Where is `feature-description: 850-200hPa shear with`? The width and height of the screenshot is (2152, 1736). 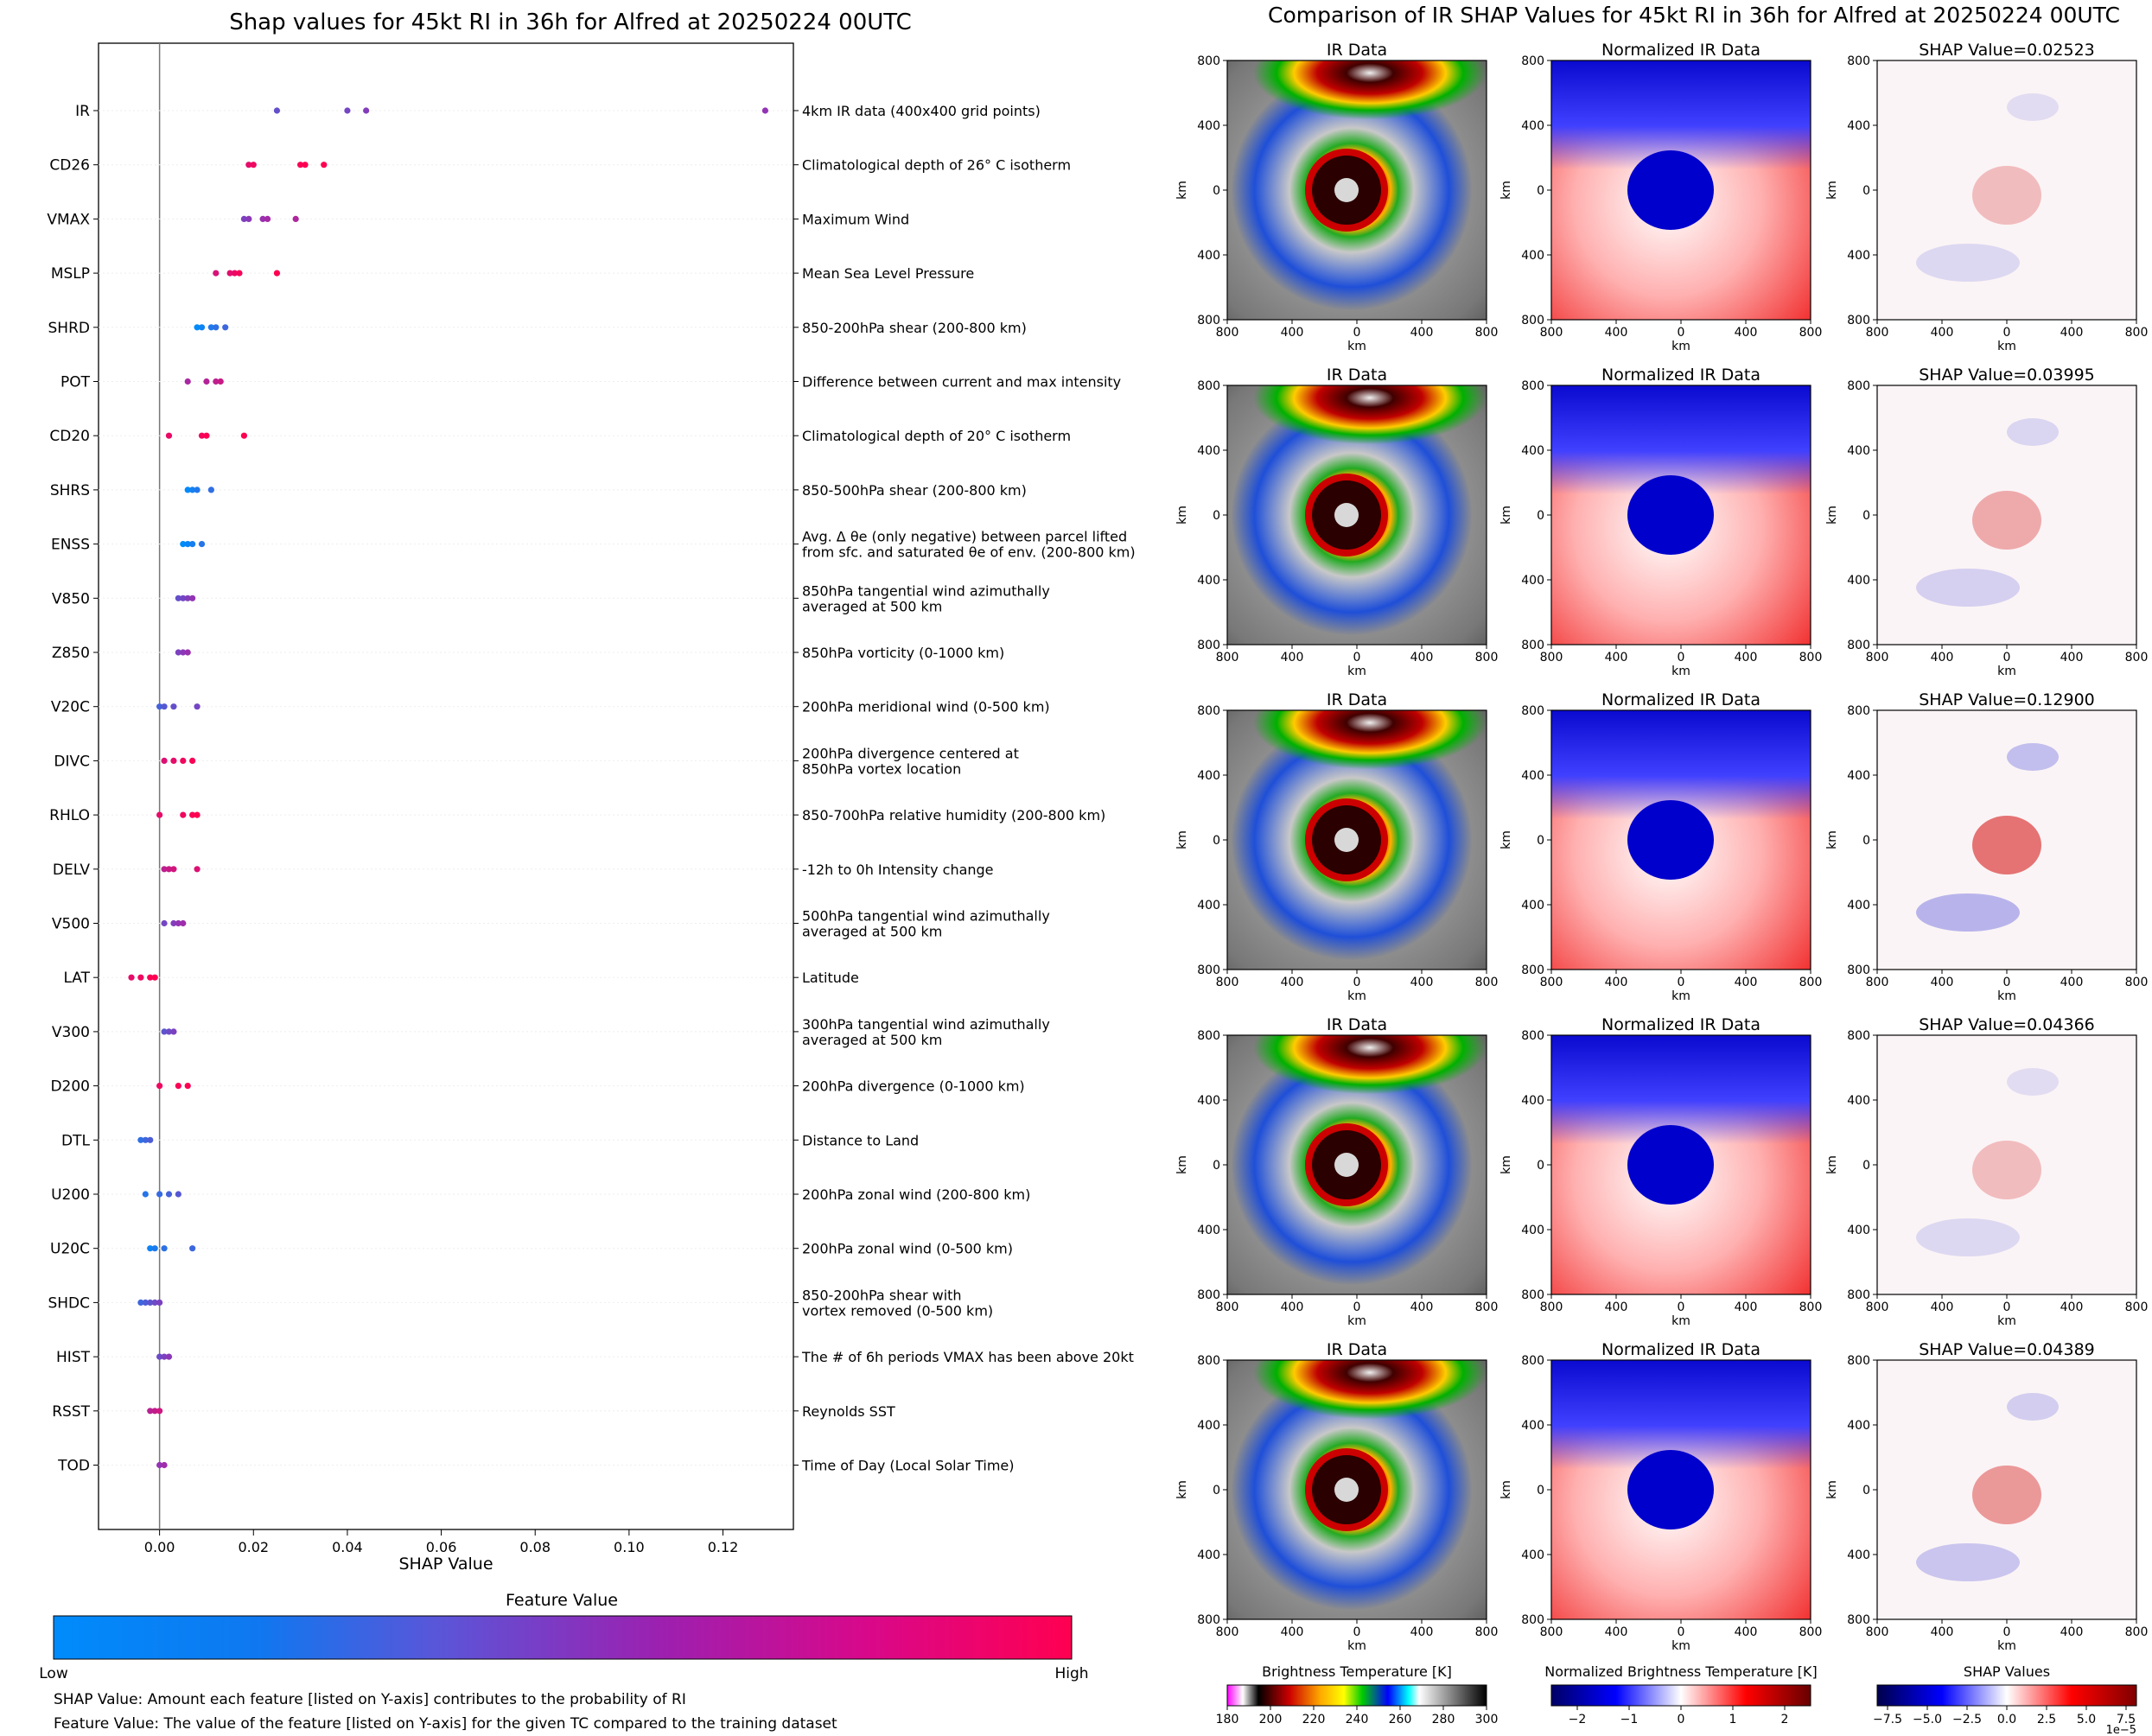
feature-description: 850-200hPa shear with is located at coordinates (882, 1295).